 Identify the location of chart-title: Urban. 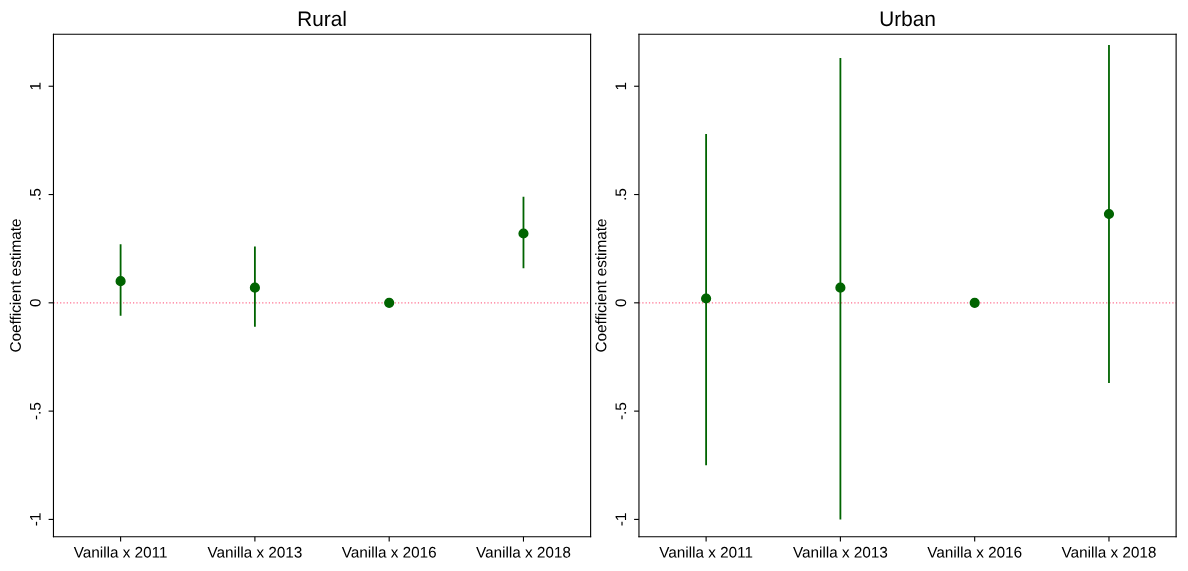
(907, 18).